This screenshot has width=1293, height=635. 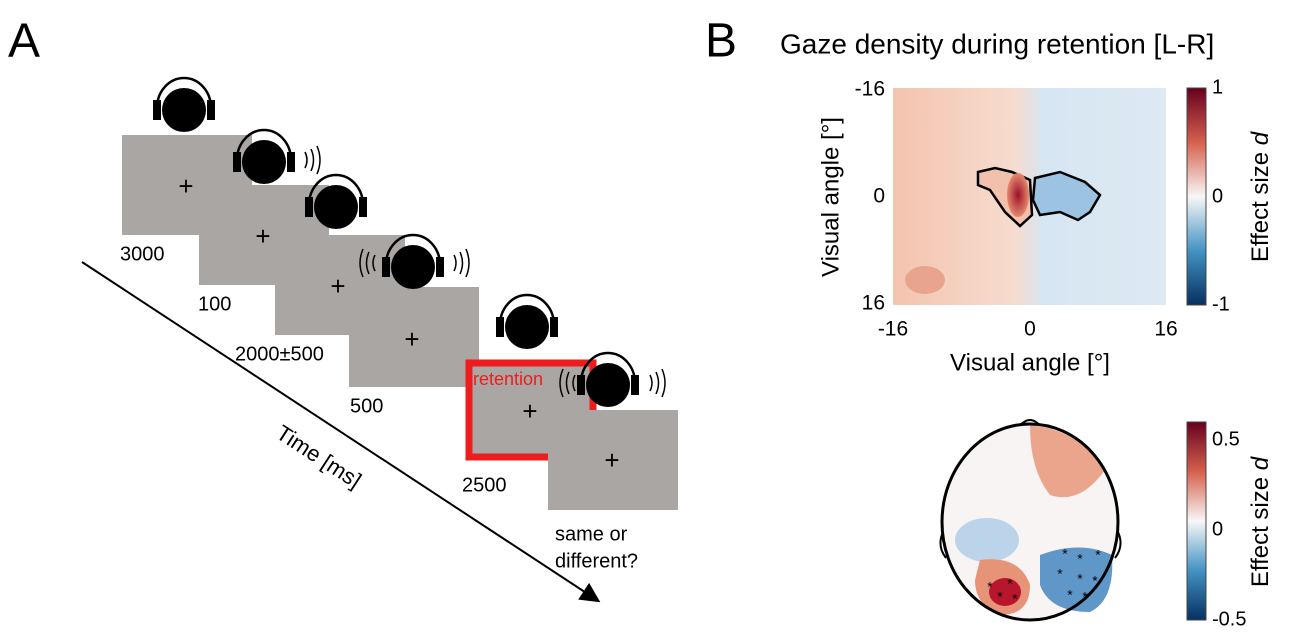 What do you see at coordinates (997, 43) in the screenshot?
I see `panel-title: Gaze density during retention [L-R]` at bounding box center [997, 43].